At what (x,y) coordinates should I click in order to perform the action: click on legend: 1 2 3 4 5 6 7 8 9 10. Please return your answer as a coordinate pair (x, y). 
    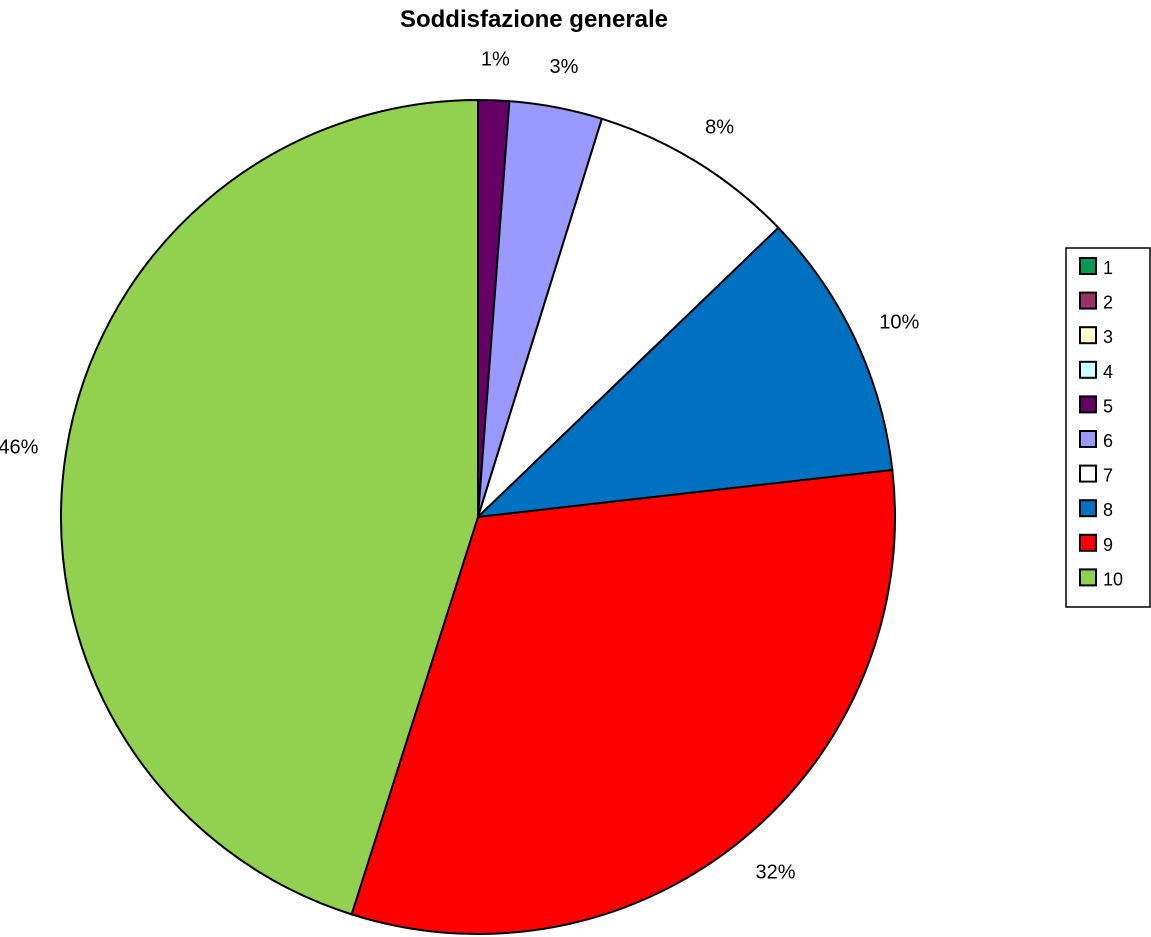
    Looking at the image, I should click on (1108, 427).